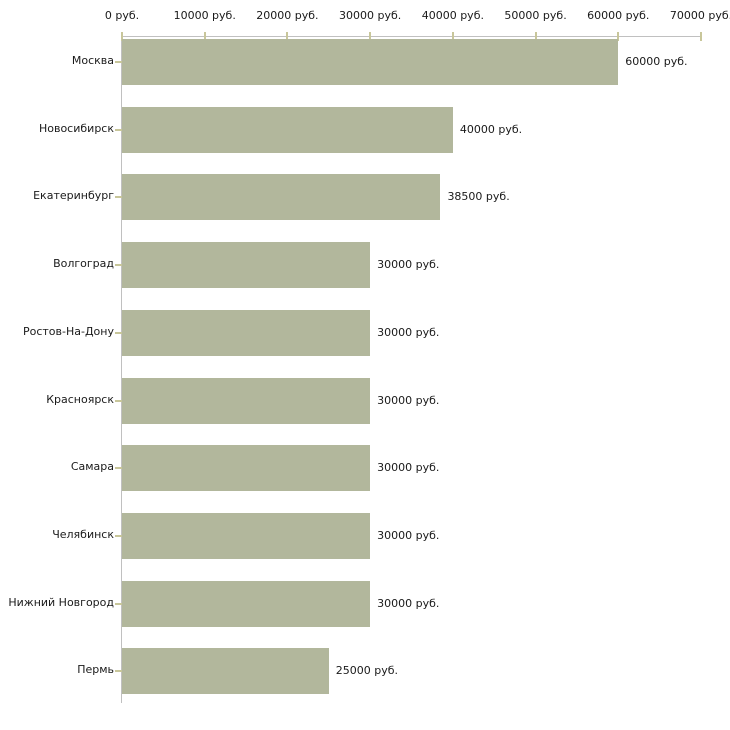 This screenshot has height=730, width=730. Describe the element at coordinates (656, 61) in the screenshot. I see `bar-value-label: 60000 руб.` at that location.